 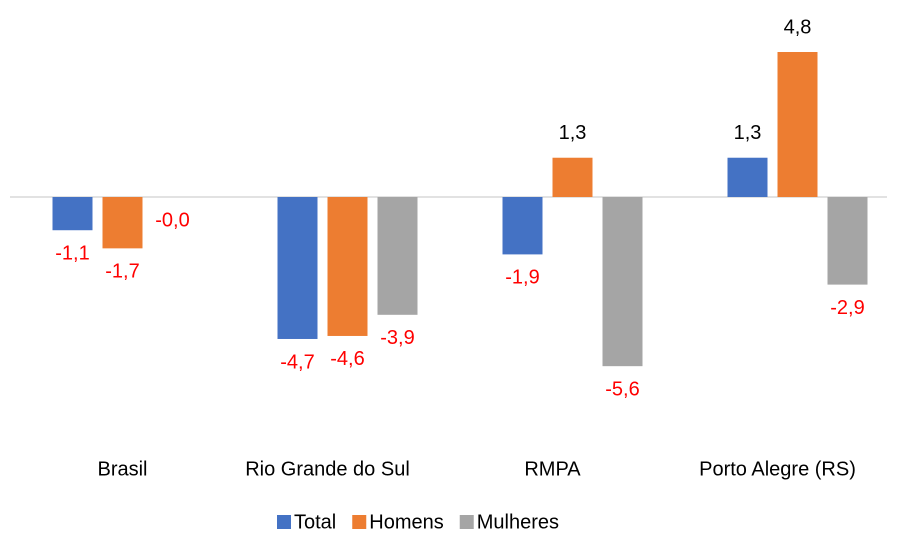 What do you see at coordinates (327, 469) in the screenshot?
I see `x-tick-label: Rio Grande do Sul` at bounding box center [327, 469].